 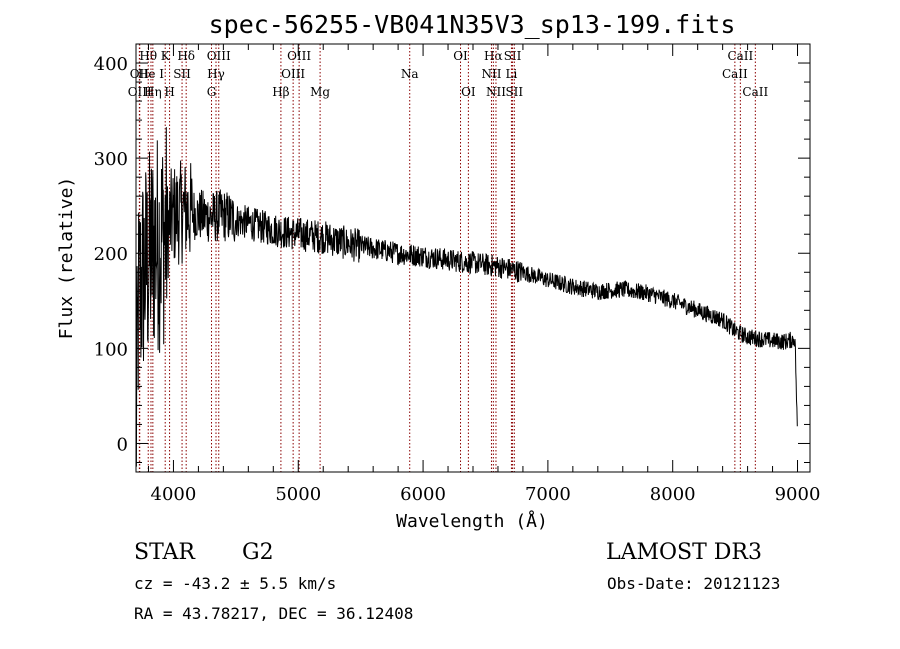 I want to click on spectral-line-label: Li, so click(x=512, y=74).